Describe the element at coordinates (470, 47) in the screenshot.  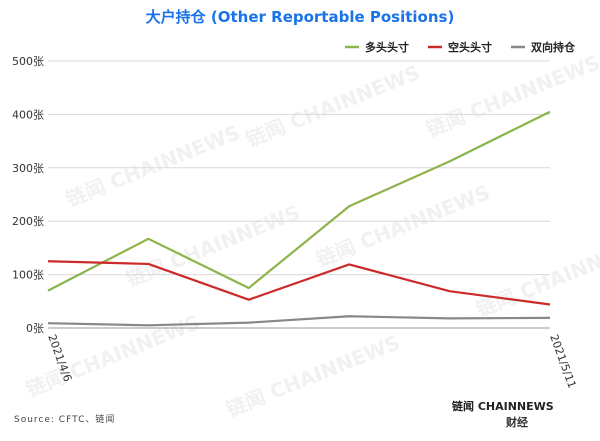
I see `legend-label: 空头头寸` at that location.